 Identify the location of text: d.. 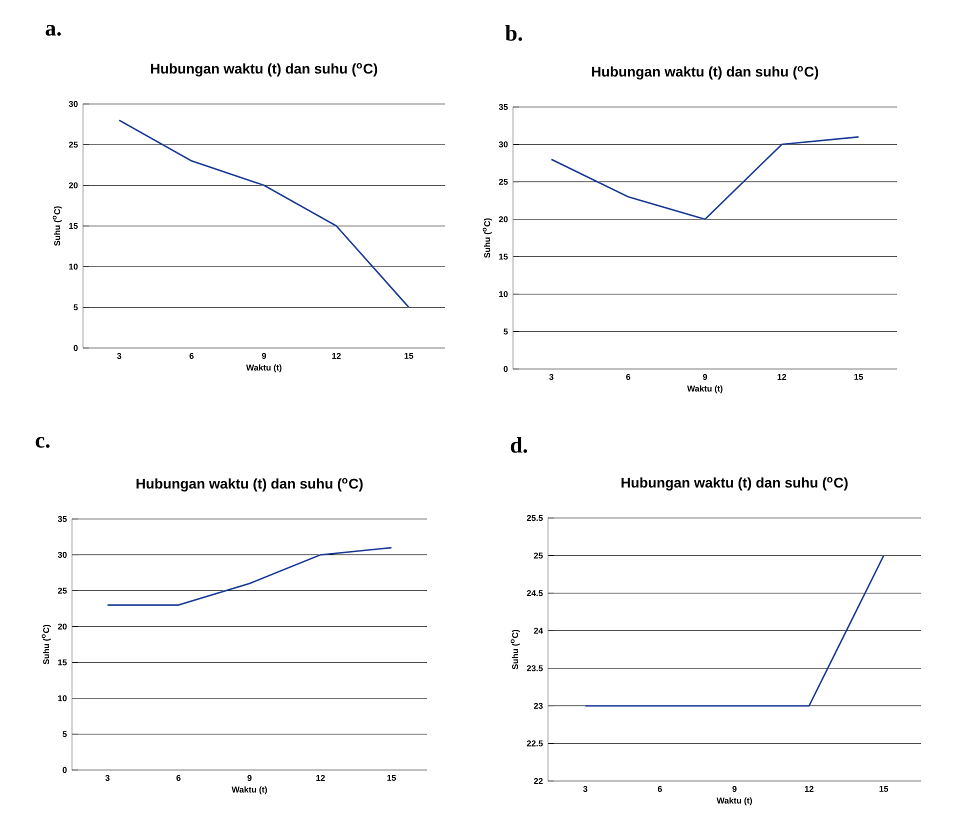
(519, 444).